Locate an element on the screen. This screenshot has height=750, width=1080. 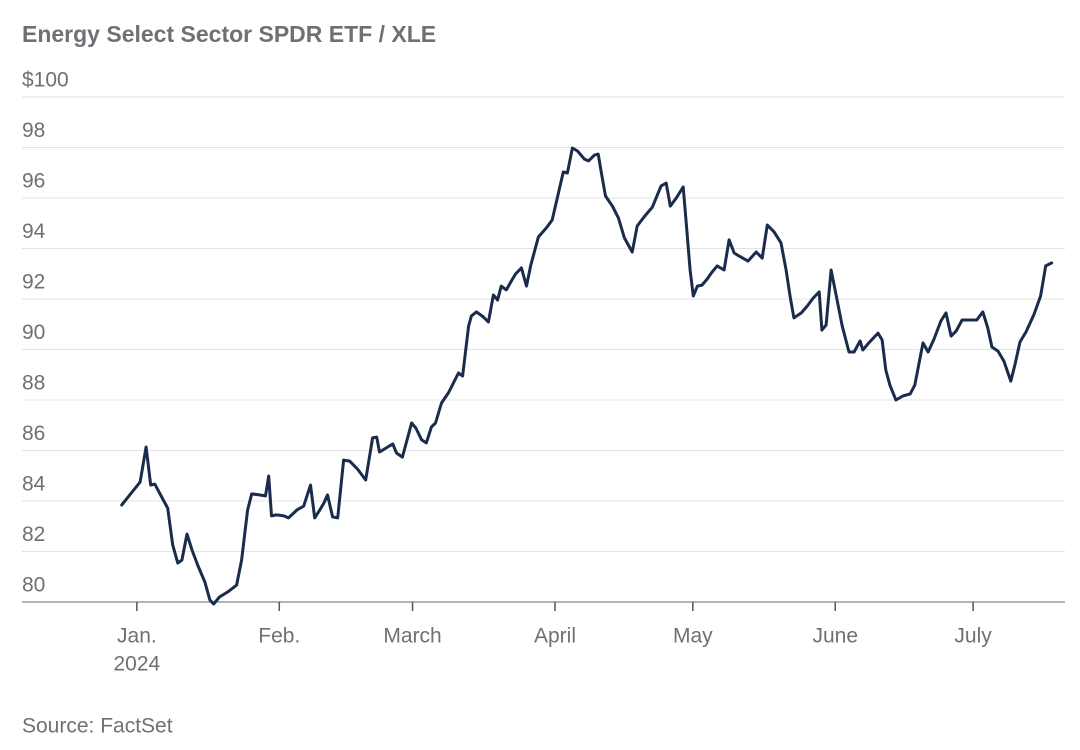
y-tick-label: 98 is located at coordinates (33, 130).